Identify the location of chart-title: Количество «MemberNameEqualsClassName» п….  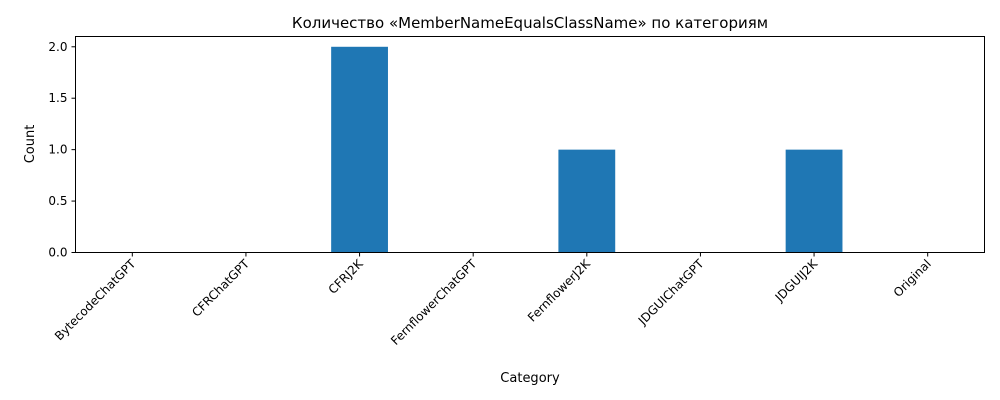
(530, 23).